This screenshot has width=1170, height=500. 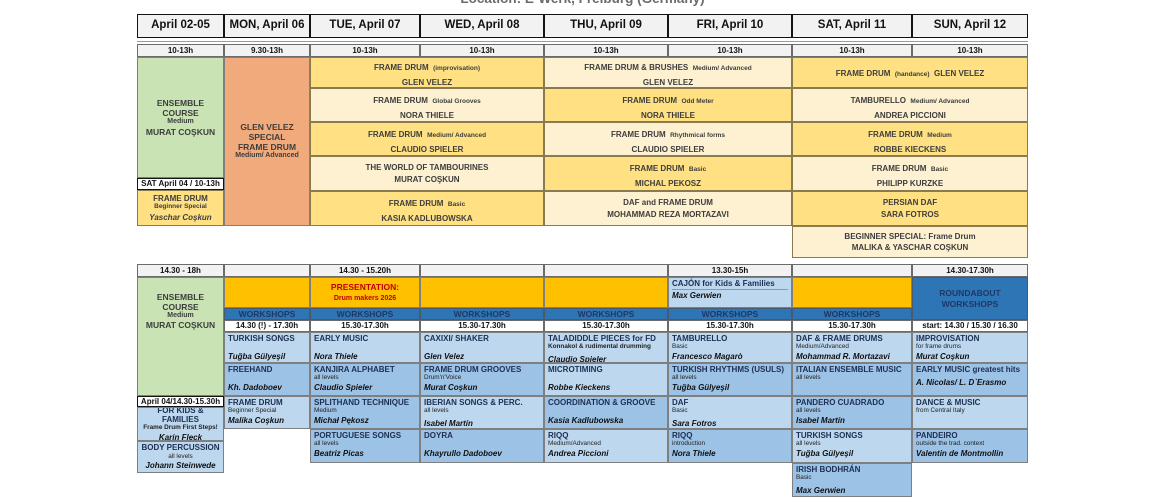 What do you see at coordinates (961, 383) in the screenshot?
I see `workshop-teacher: A. Nicolas/ L. D`Erasmo` at bounding box center [961, 383].